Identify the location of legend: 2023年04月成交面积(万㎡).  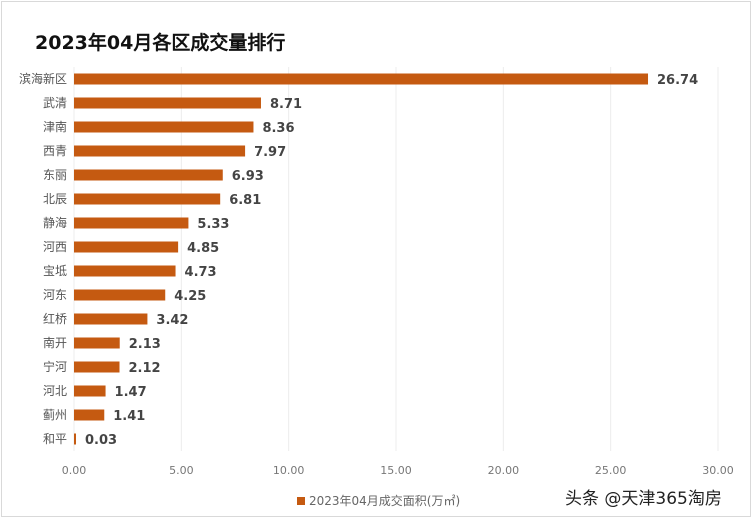
(378, 500).